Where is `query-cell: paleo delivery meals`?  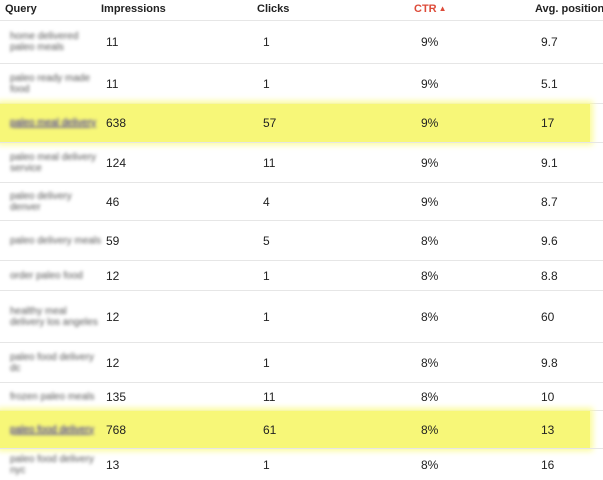 query-cell: paleo delivery meals is located at coordinates (56, 240).